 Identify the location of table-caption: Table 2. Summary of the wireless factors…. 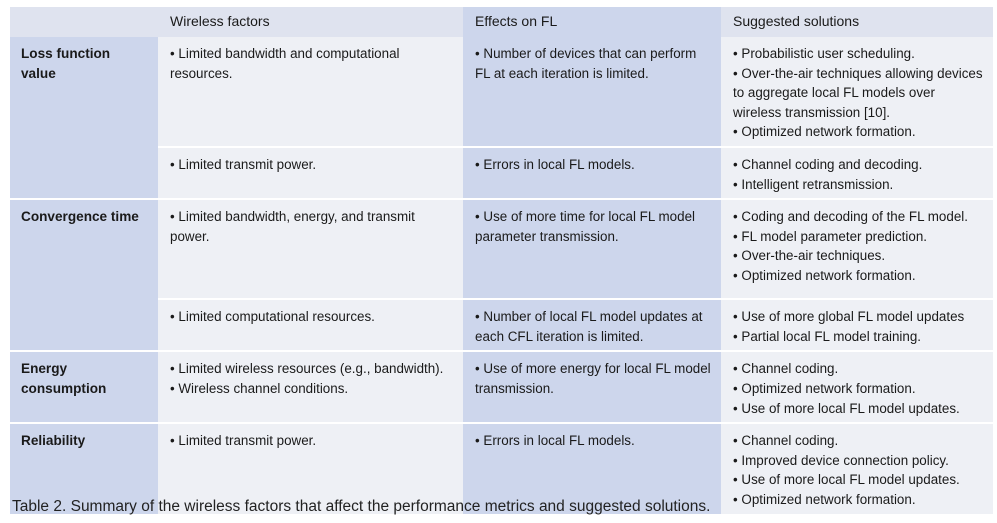
(361, 507).